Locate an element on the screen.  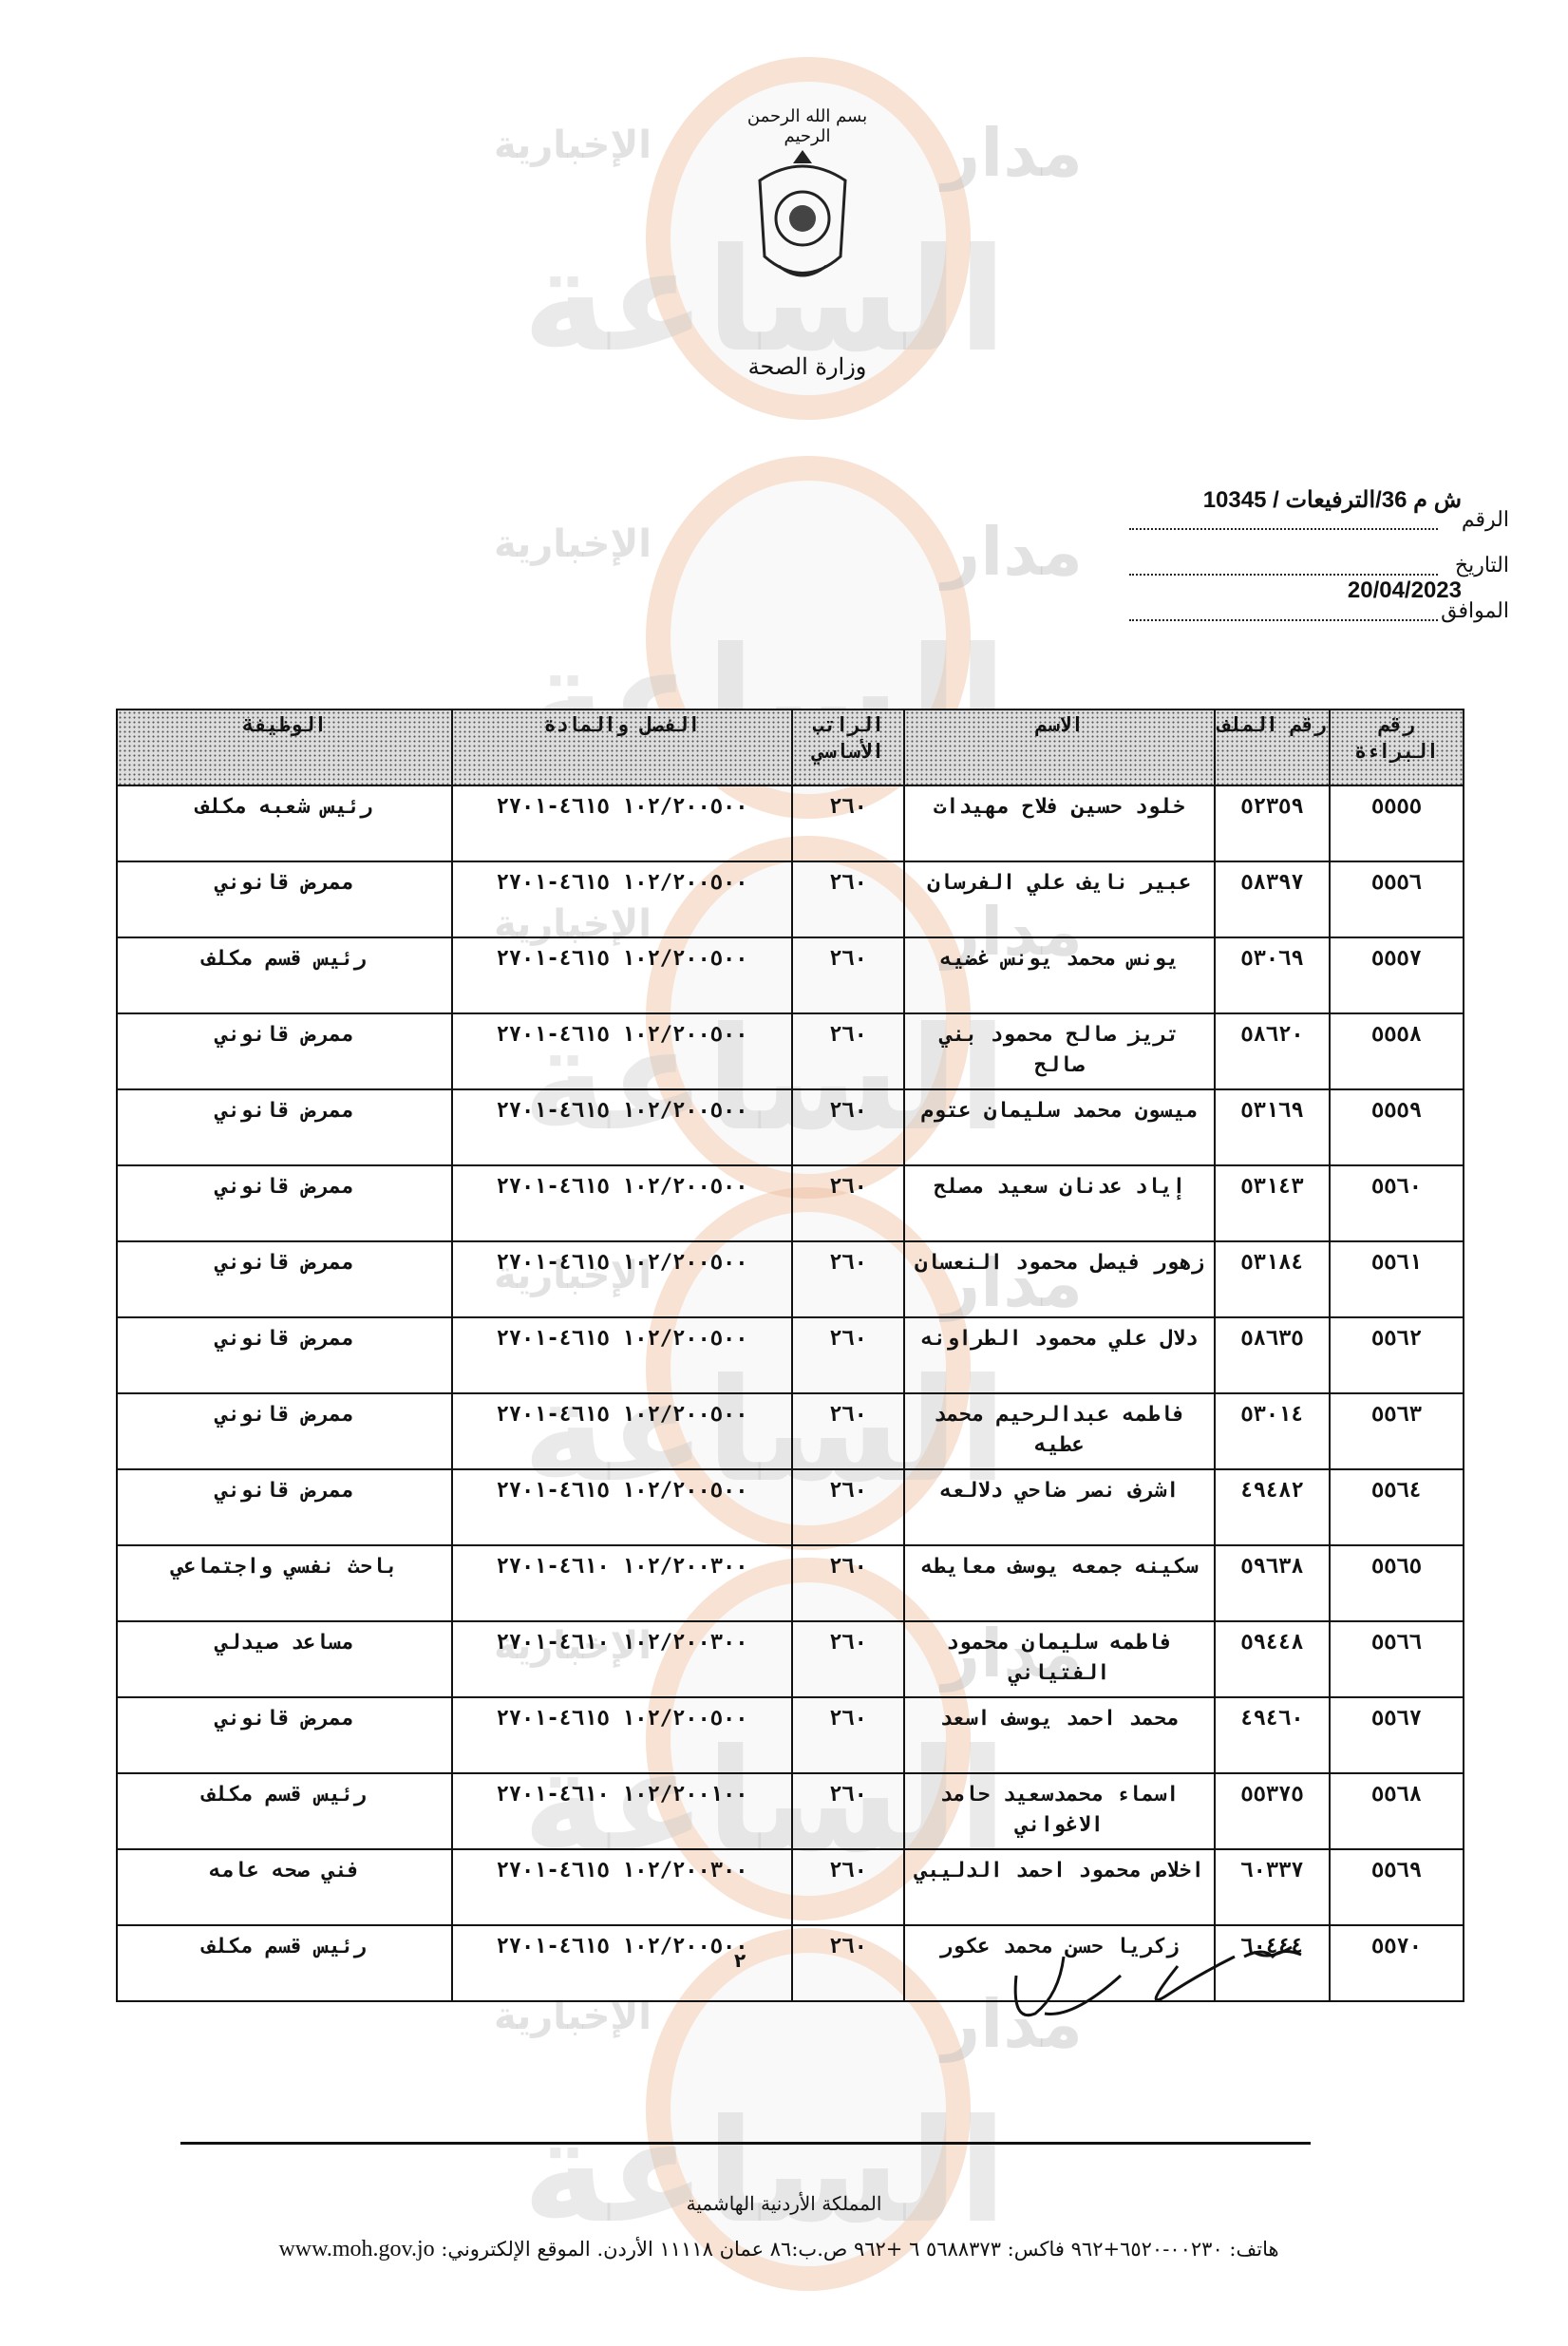
cell-license-number: ٥٥٦٤ is located at coordinates (1396, 1507).